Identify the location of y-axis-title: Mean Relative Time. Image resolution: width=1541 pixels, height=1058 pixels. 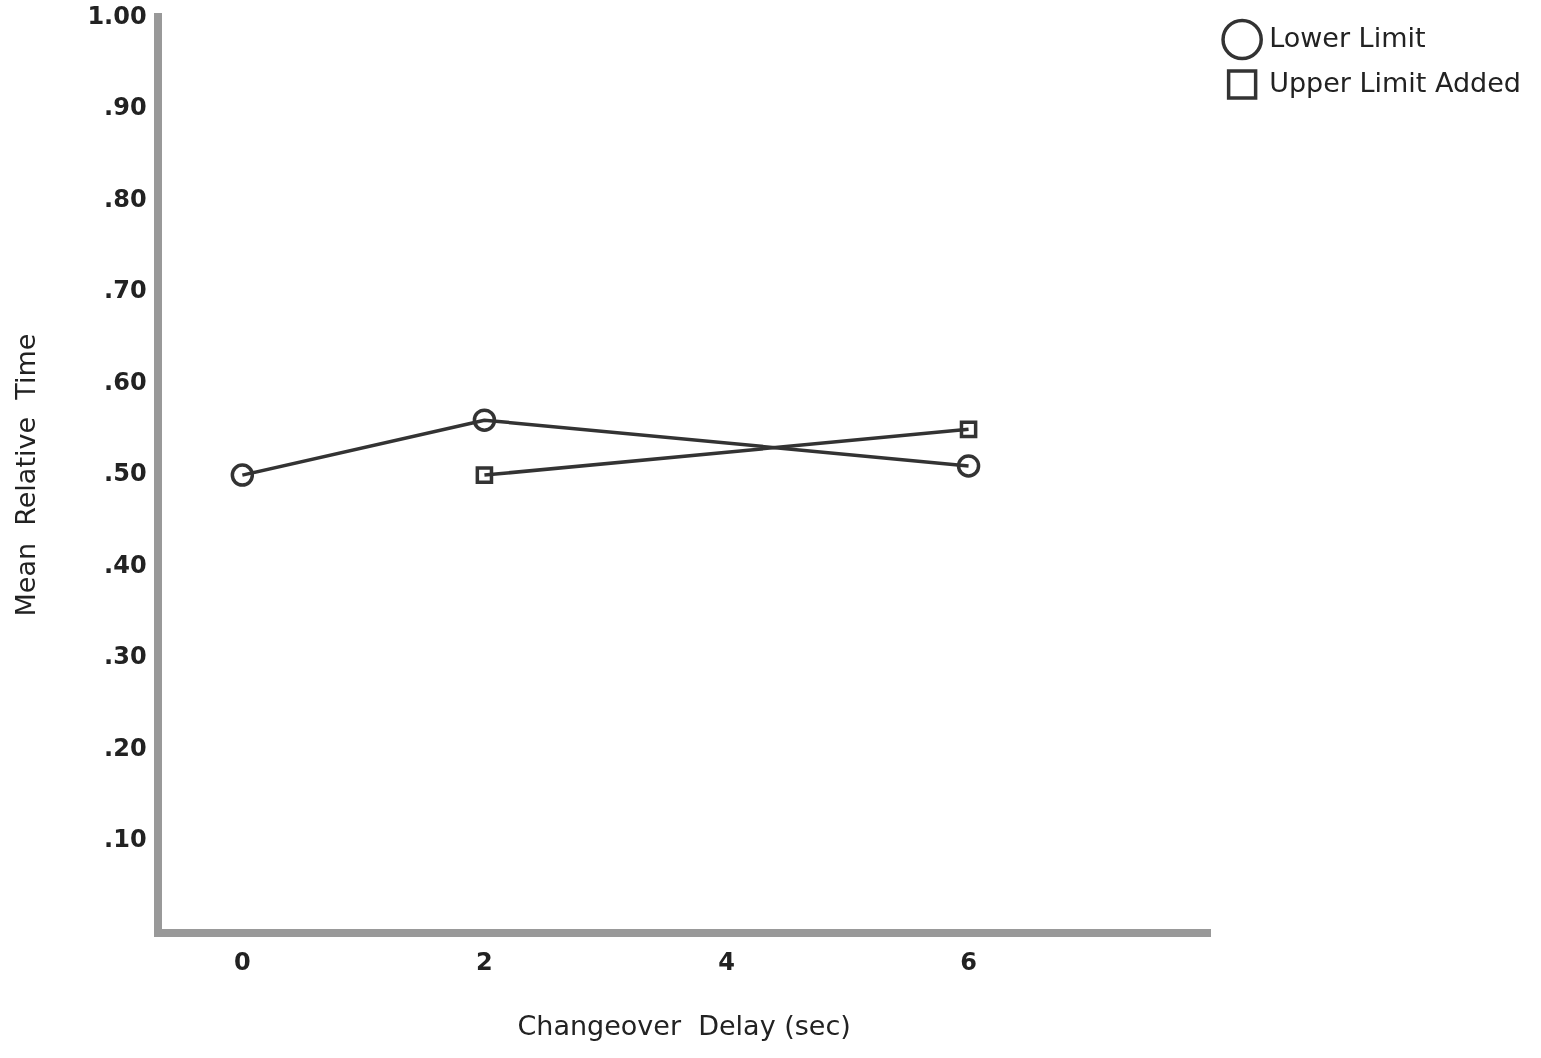
(26, 475).